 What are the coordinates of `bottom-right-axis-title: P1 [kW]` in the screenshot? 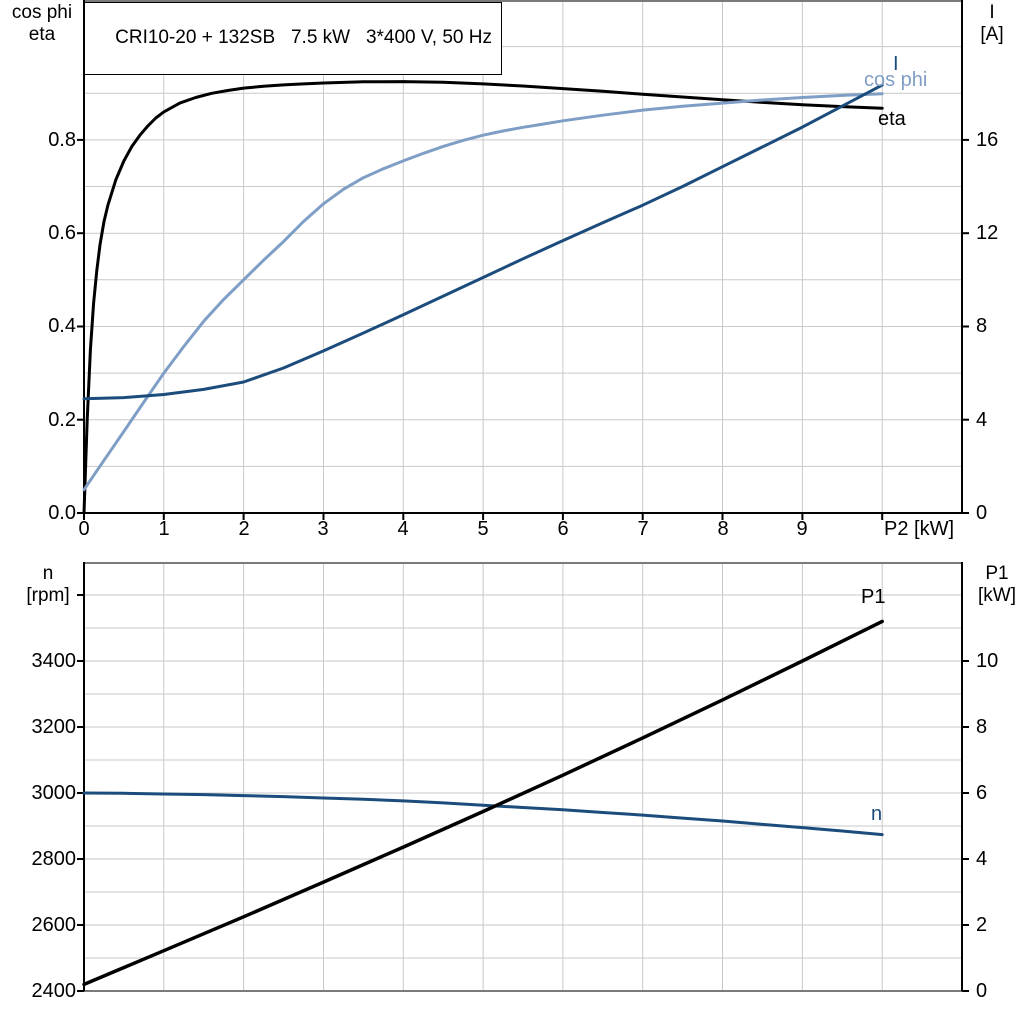 It's located at (995, 585).